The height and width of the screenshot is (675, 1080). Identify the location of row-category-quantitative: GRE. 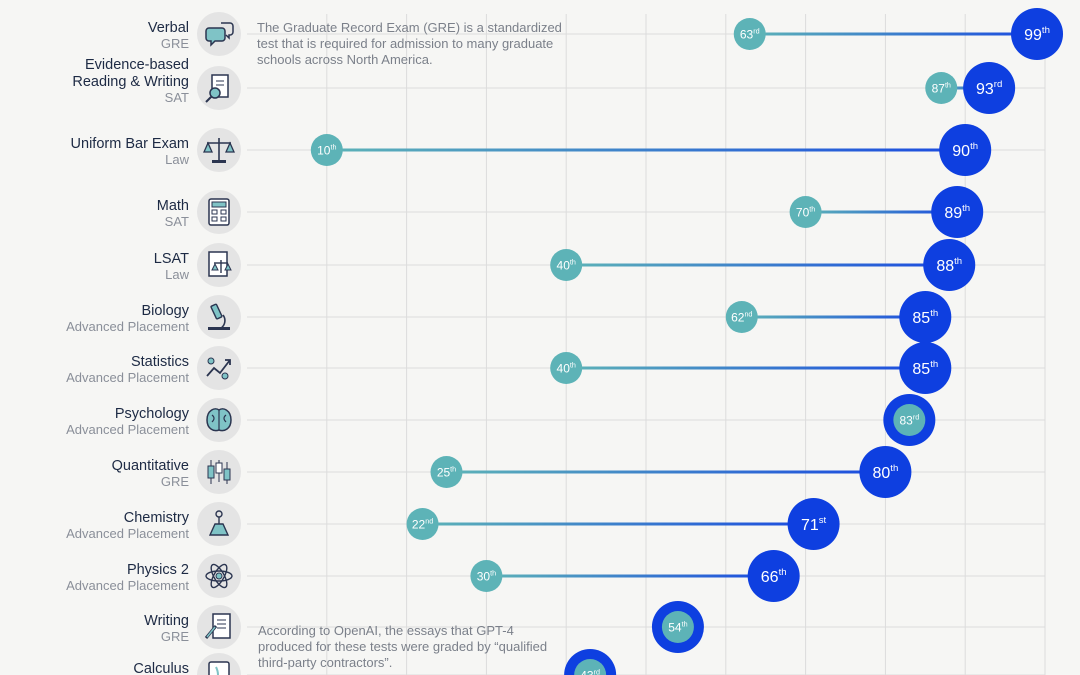
(175, 481).